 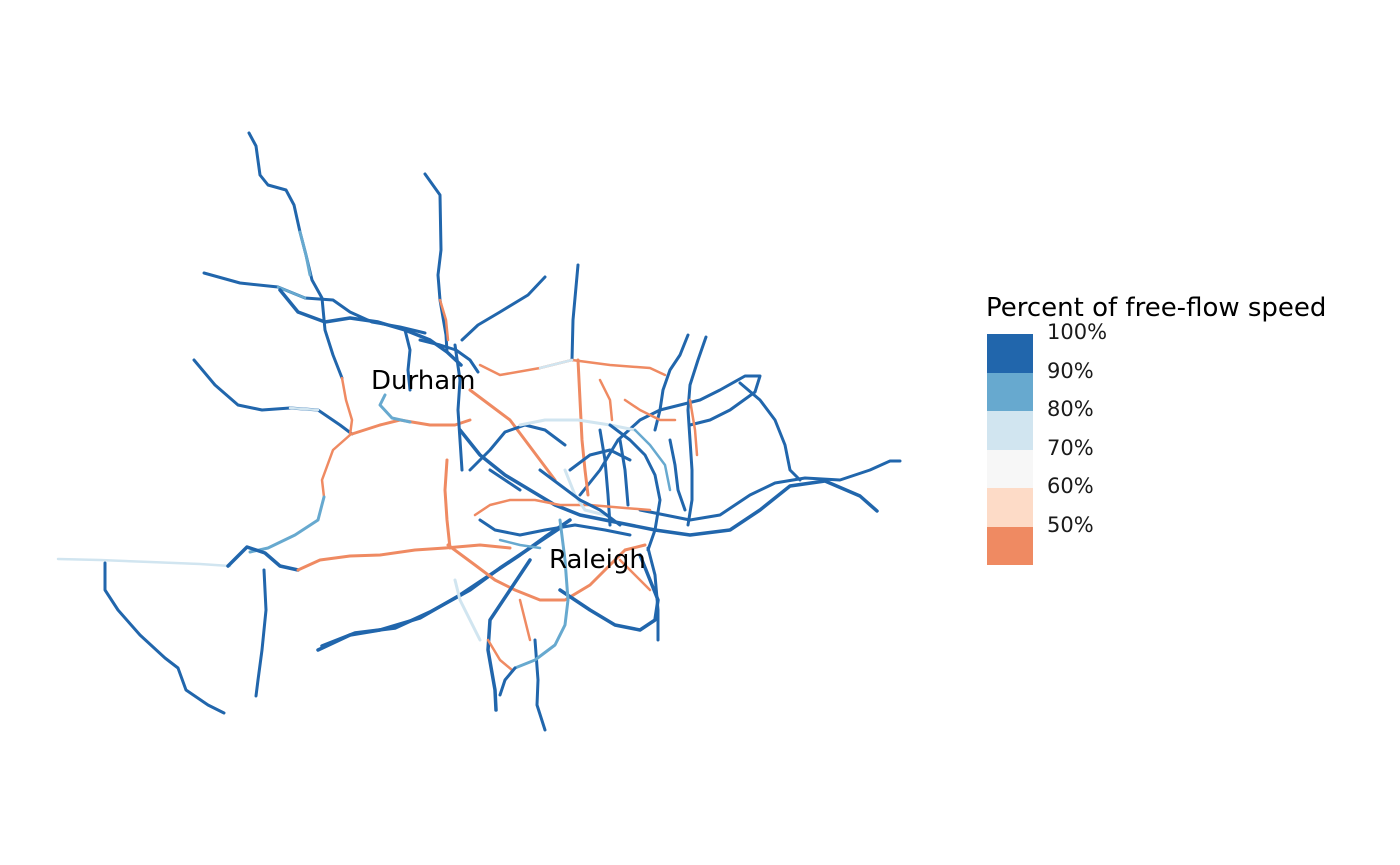 What do you see at coordinates (1070, 447) in the screenshot?
I see `legend-label-70: 70%` at bounding box center [1070, 447].